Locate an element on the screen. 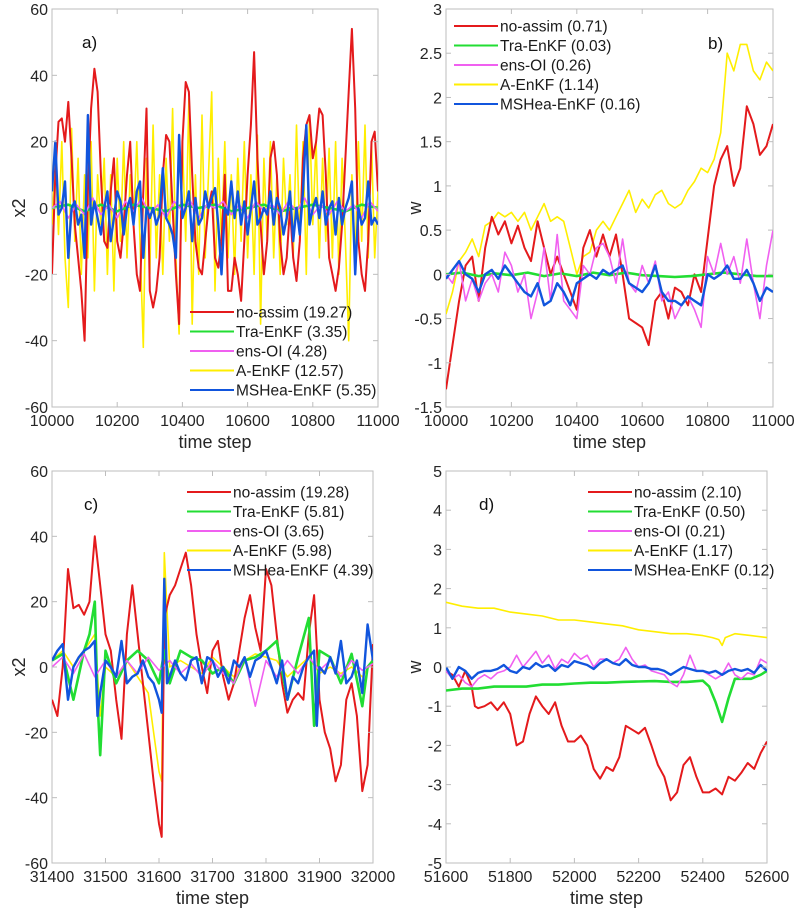 This screenshot has height=914, width=799. y-tick-label: 3 is located at coordinates (437, 550).